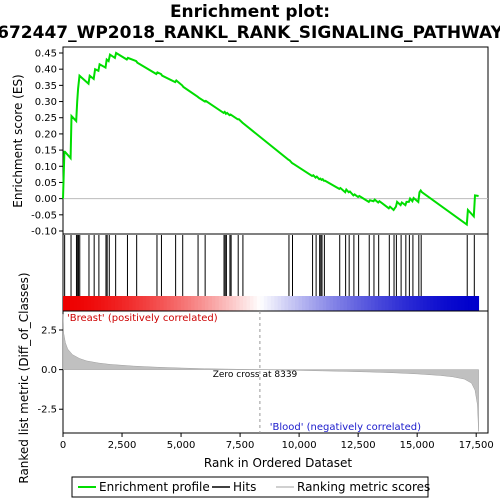  What do you see at coordinates (278, 463) in the screenshot?
I see `x-axis-label: Rank in Ordered Dataset` at bounding box center [278, 463].